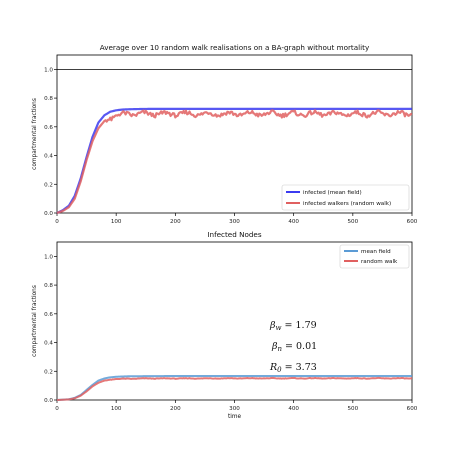 Image resolution: width=457 pixels, height=457 pixels. Describe the element at coordinates (374, 256) in the screenshot. I see `bottom-legend: mean field random walk` at that location.